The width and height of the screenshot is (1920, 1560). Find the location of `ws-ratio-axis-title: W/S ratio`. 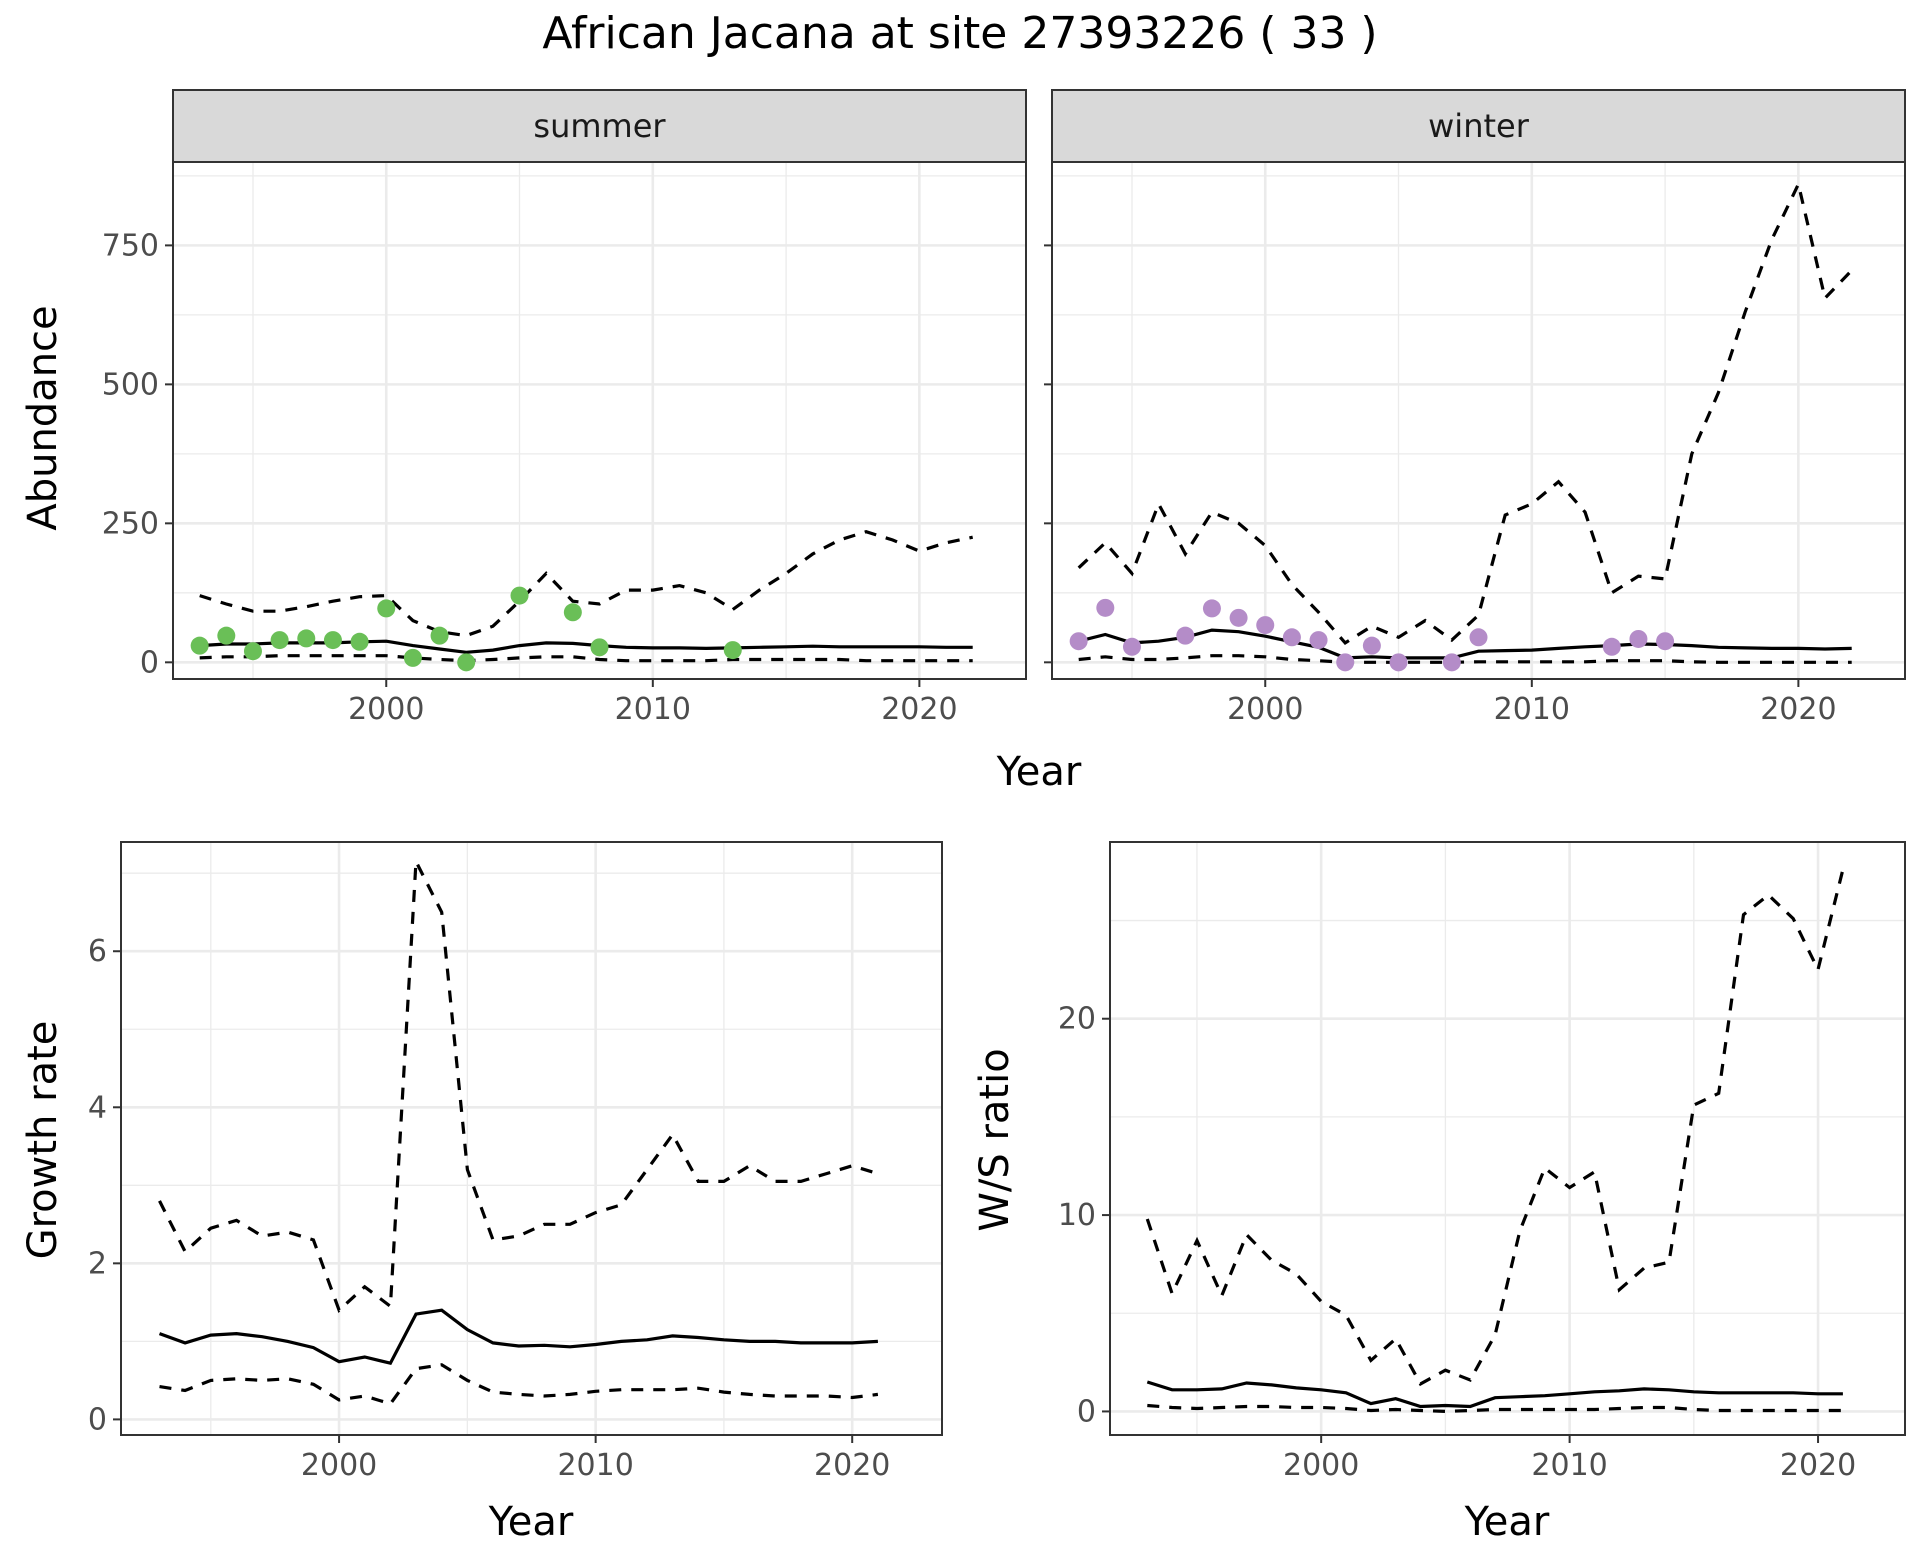

ws-ratio-axis-title: W/S ratio is located at coordinates (995, 1139).